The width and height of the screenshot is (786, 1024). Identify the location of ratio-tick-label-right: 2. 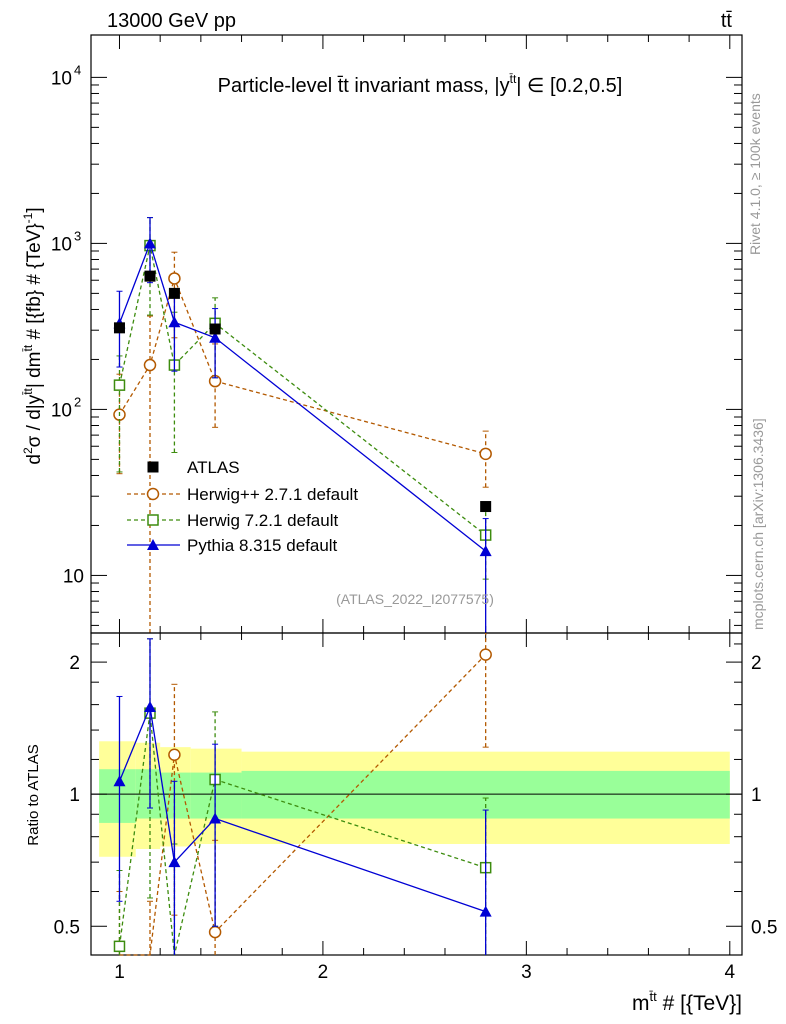
(756, 663).